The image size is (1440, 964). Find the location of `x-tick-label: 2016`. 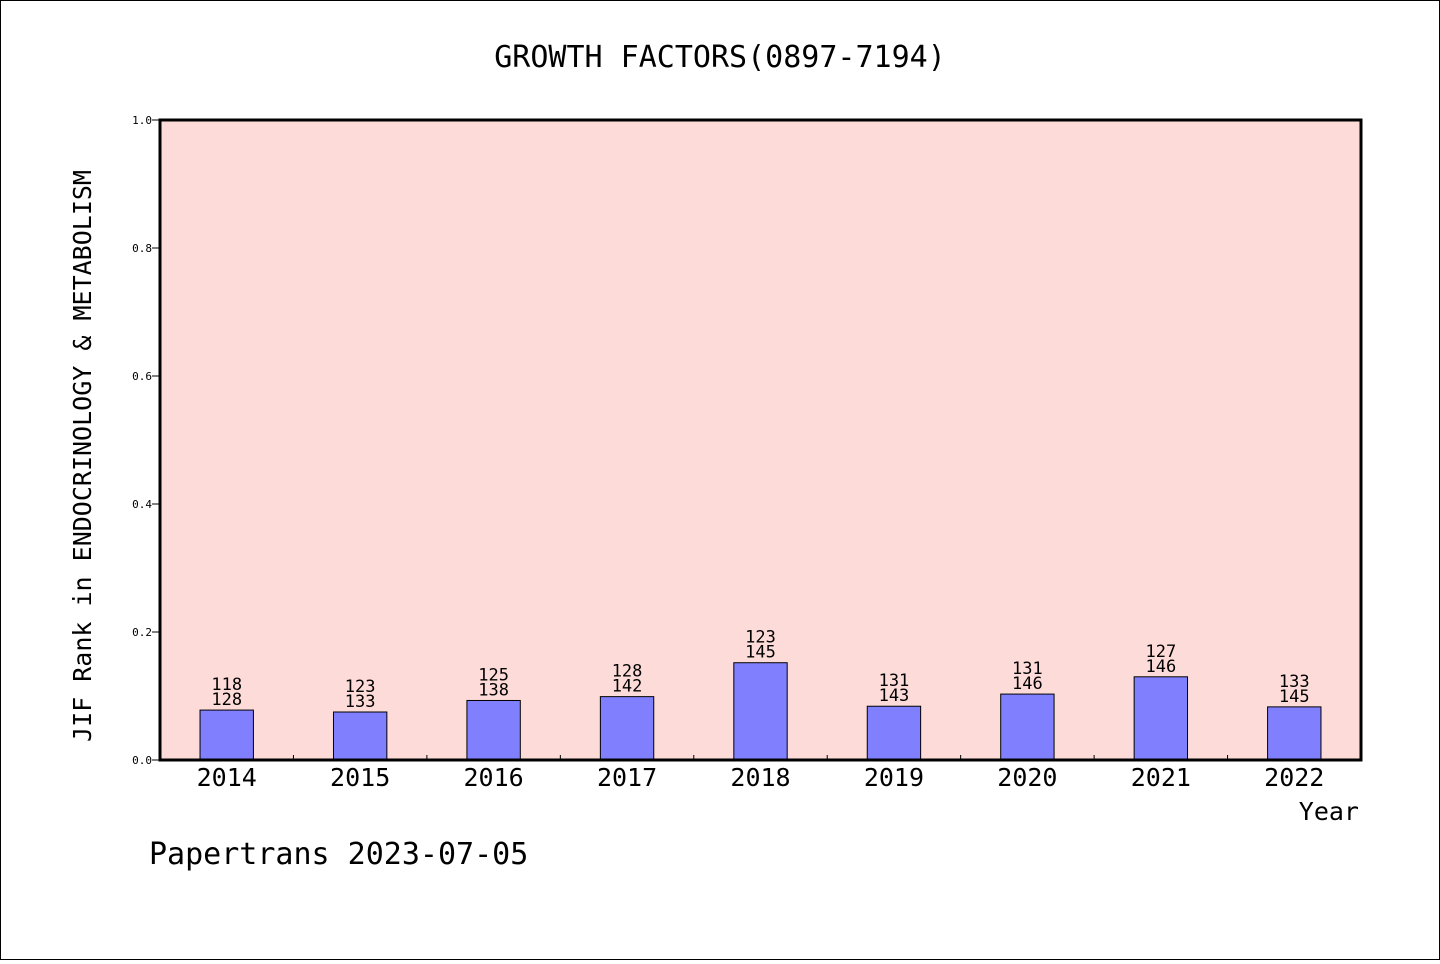

x-tick-label: 2016 is located at coordinates (494, 777).